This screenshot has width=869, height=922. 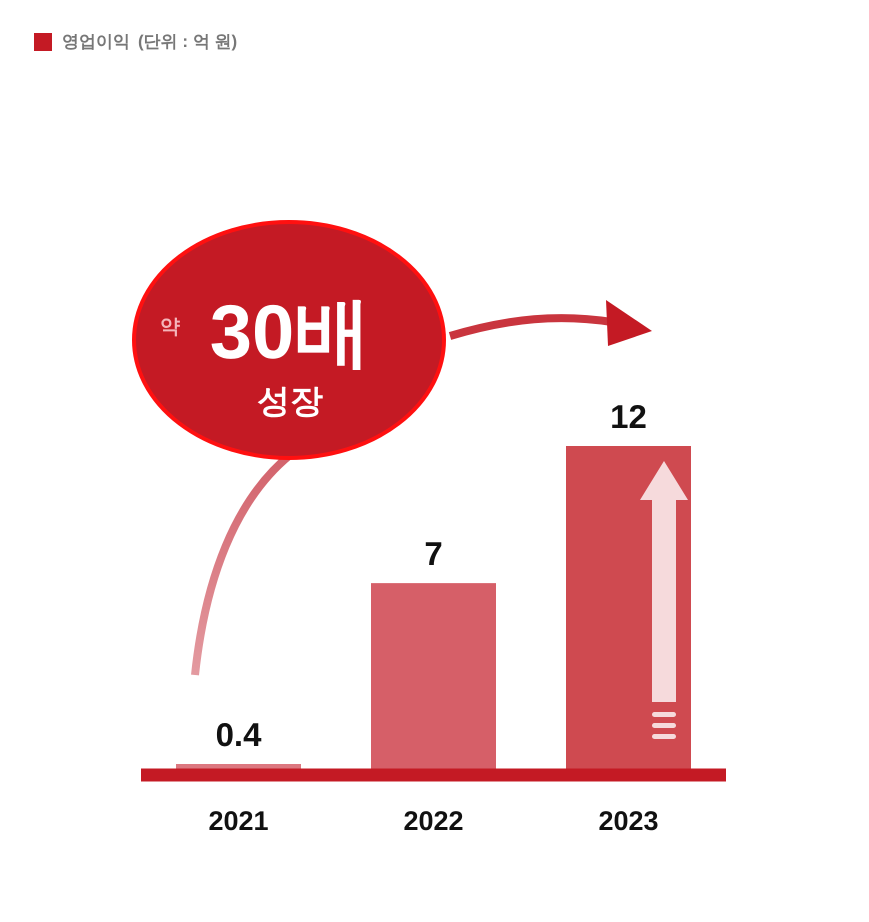 What do you see at coordinates (290, 400) in the screenshot?
I see `text: 성장` at bounding box center [290, 400].